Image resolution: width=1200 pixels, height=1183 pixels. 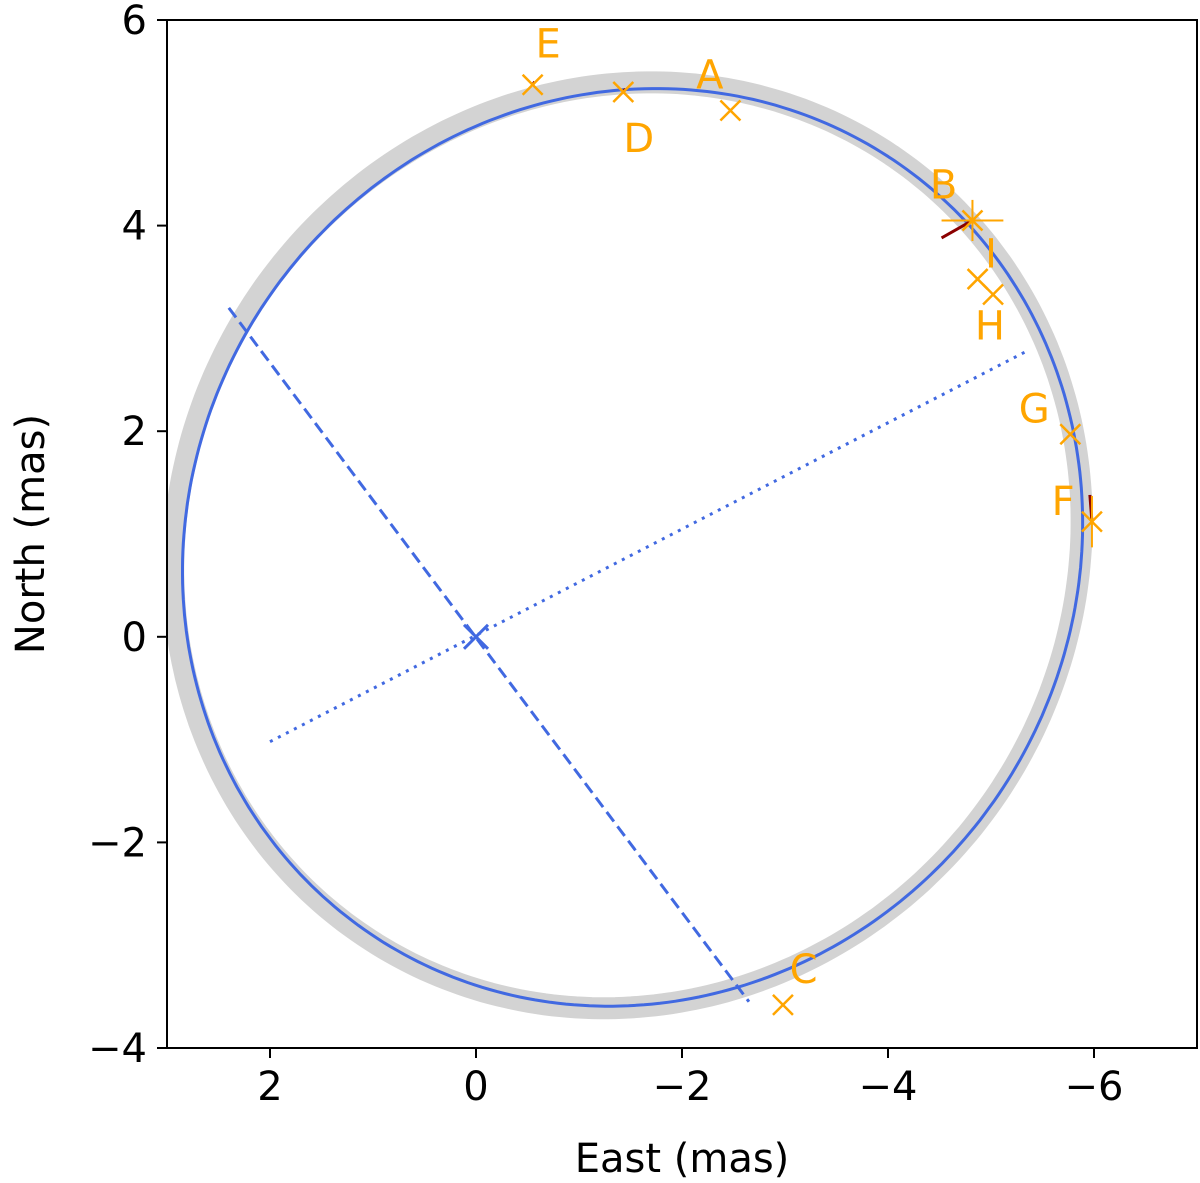 What do you see at coordinates (1034, 410) in the screenshot?
I see `data-point-label: G` at bounding box center [1034, 410].